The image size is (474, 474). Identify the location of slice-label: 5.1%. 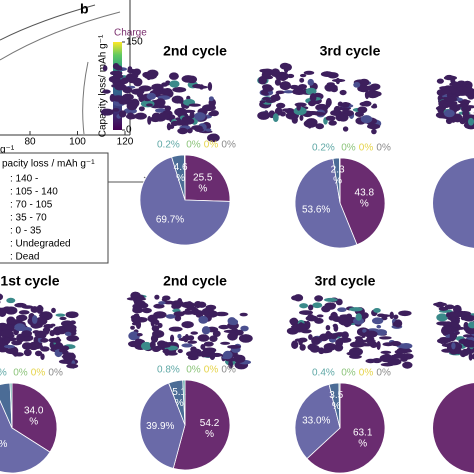
(179, 398).